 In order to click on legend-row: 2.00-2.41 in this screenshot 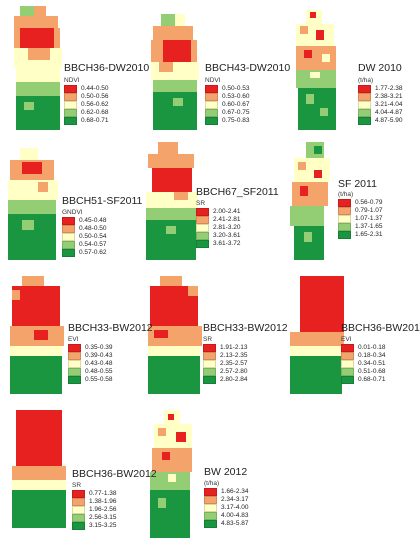, I will do `click(218, 212)`.